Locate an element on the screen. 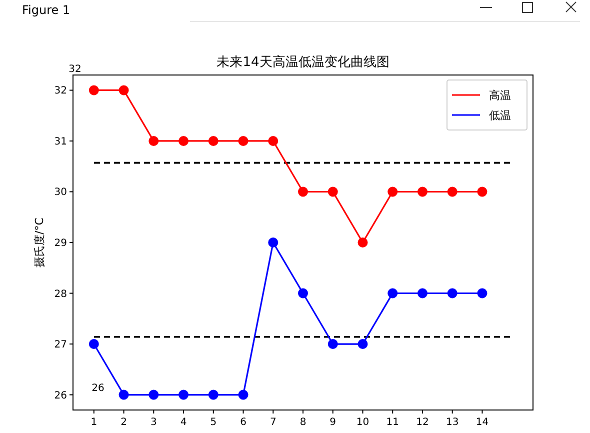  y-tick-label: 28 is located at coordinates (60, 294).